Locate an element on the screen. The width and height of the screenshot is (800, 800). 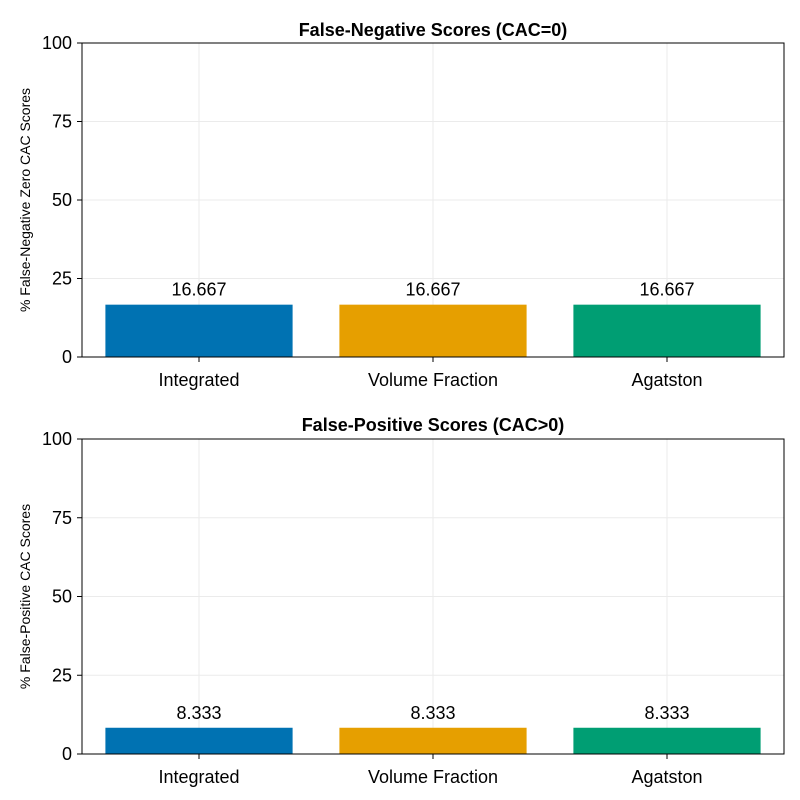
y-axis-label: % False-Positive CAC Scores is located at coordinates (25, 596).